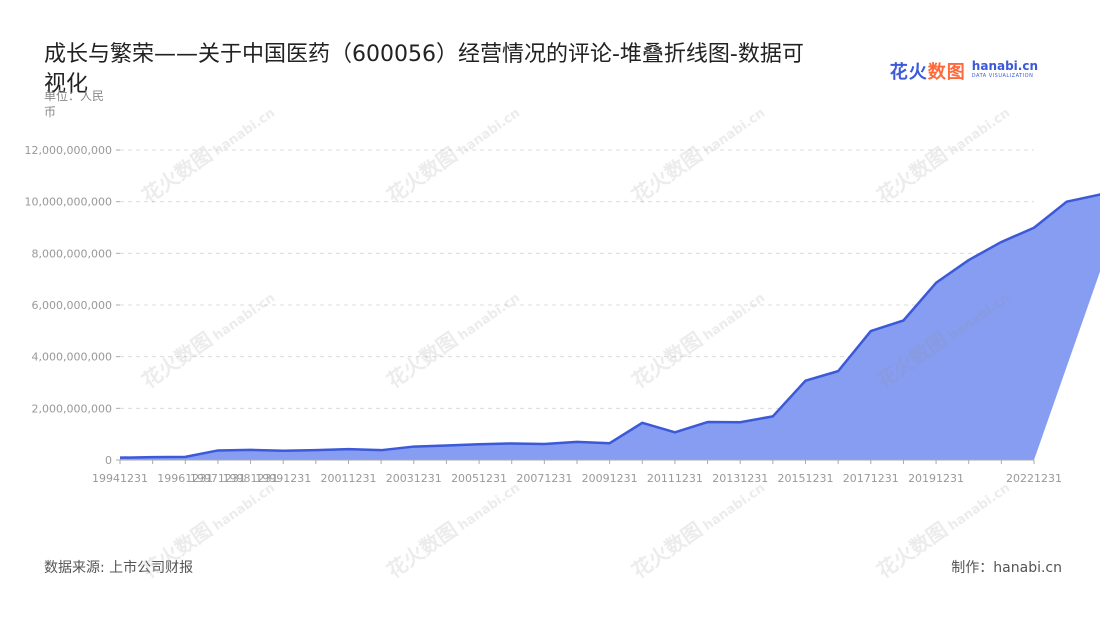 This screenshot has height=620, width=1100. I want to click on y-tick-label: 4,000,000,000, so click(72, 357).